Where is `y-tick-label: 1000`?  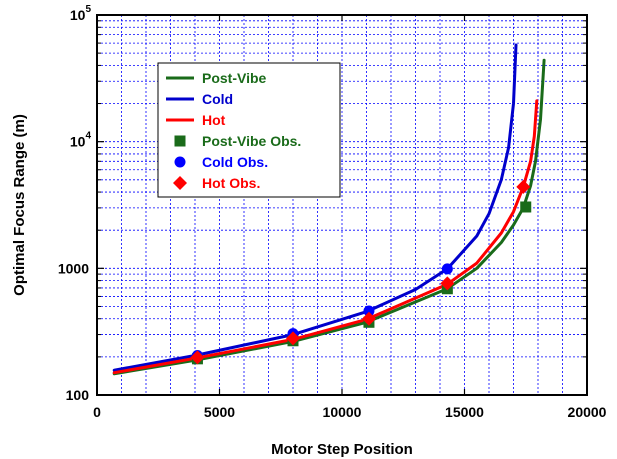 y-tick-label: 1000 is located at coordinates (73, 268).